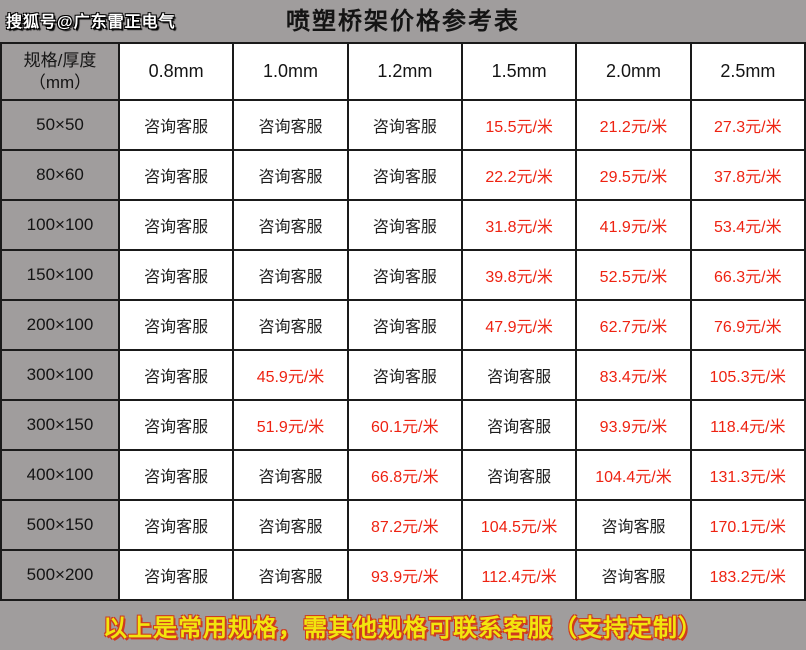 The height and width of the screenshot is (650, 806). I want to click on thickness-header: 1.0mm, so click(290, 71).